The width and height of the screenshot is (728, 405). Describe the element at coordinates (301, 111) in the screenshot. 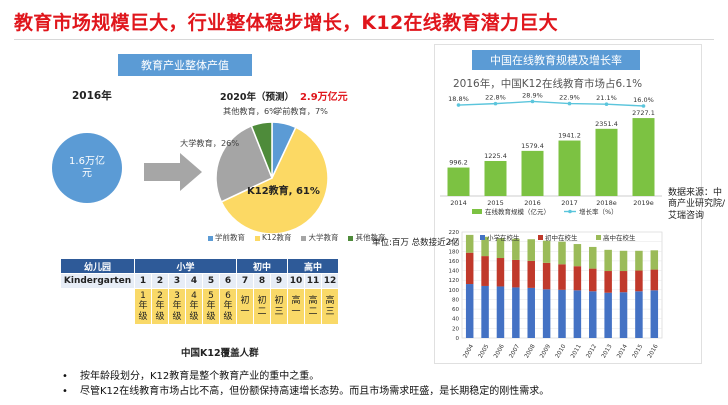

I see `pie-label-preschool: 学前教育，7%` at that location.